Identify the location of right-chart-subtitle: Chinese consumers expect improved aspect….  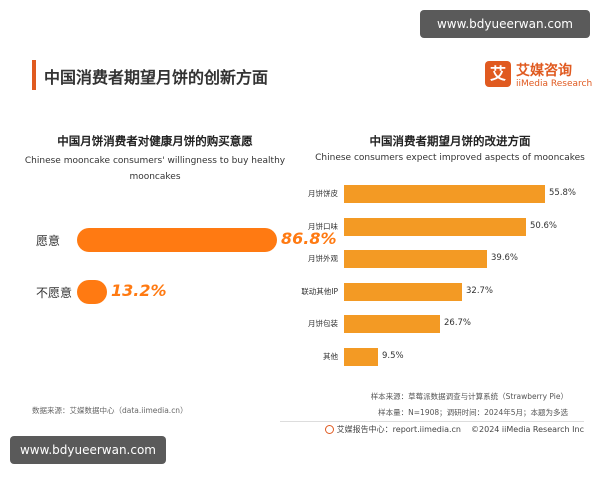
(450, 158).